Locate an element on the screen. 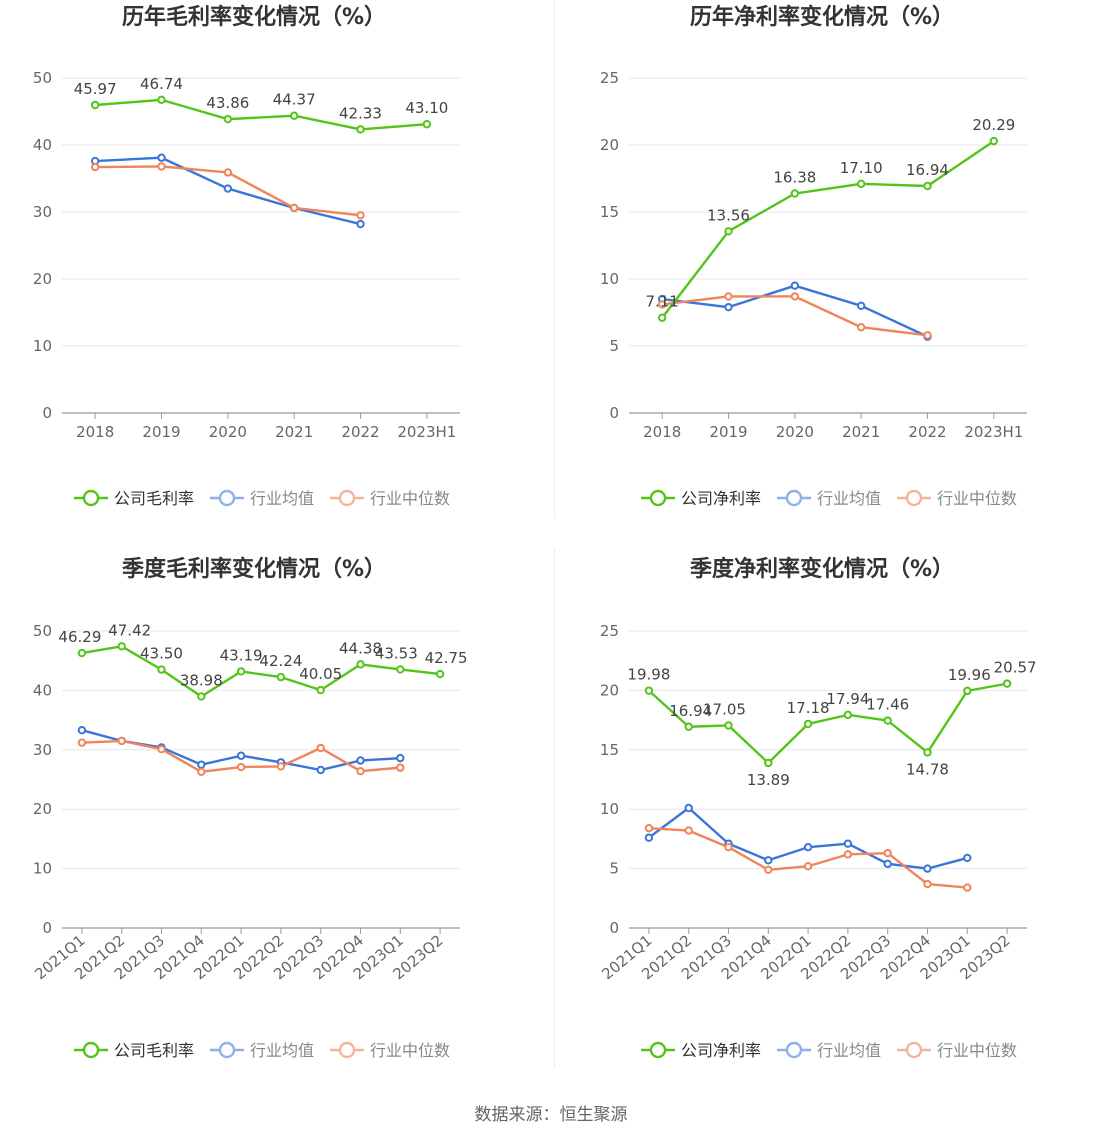  y-tick-label: 20 is located at coordinates (609, 690).